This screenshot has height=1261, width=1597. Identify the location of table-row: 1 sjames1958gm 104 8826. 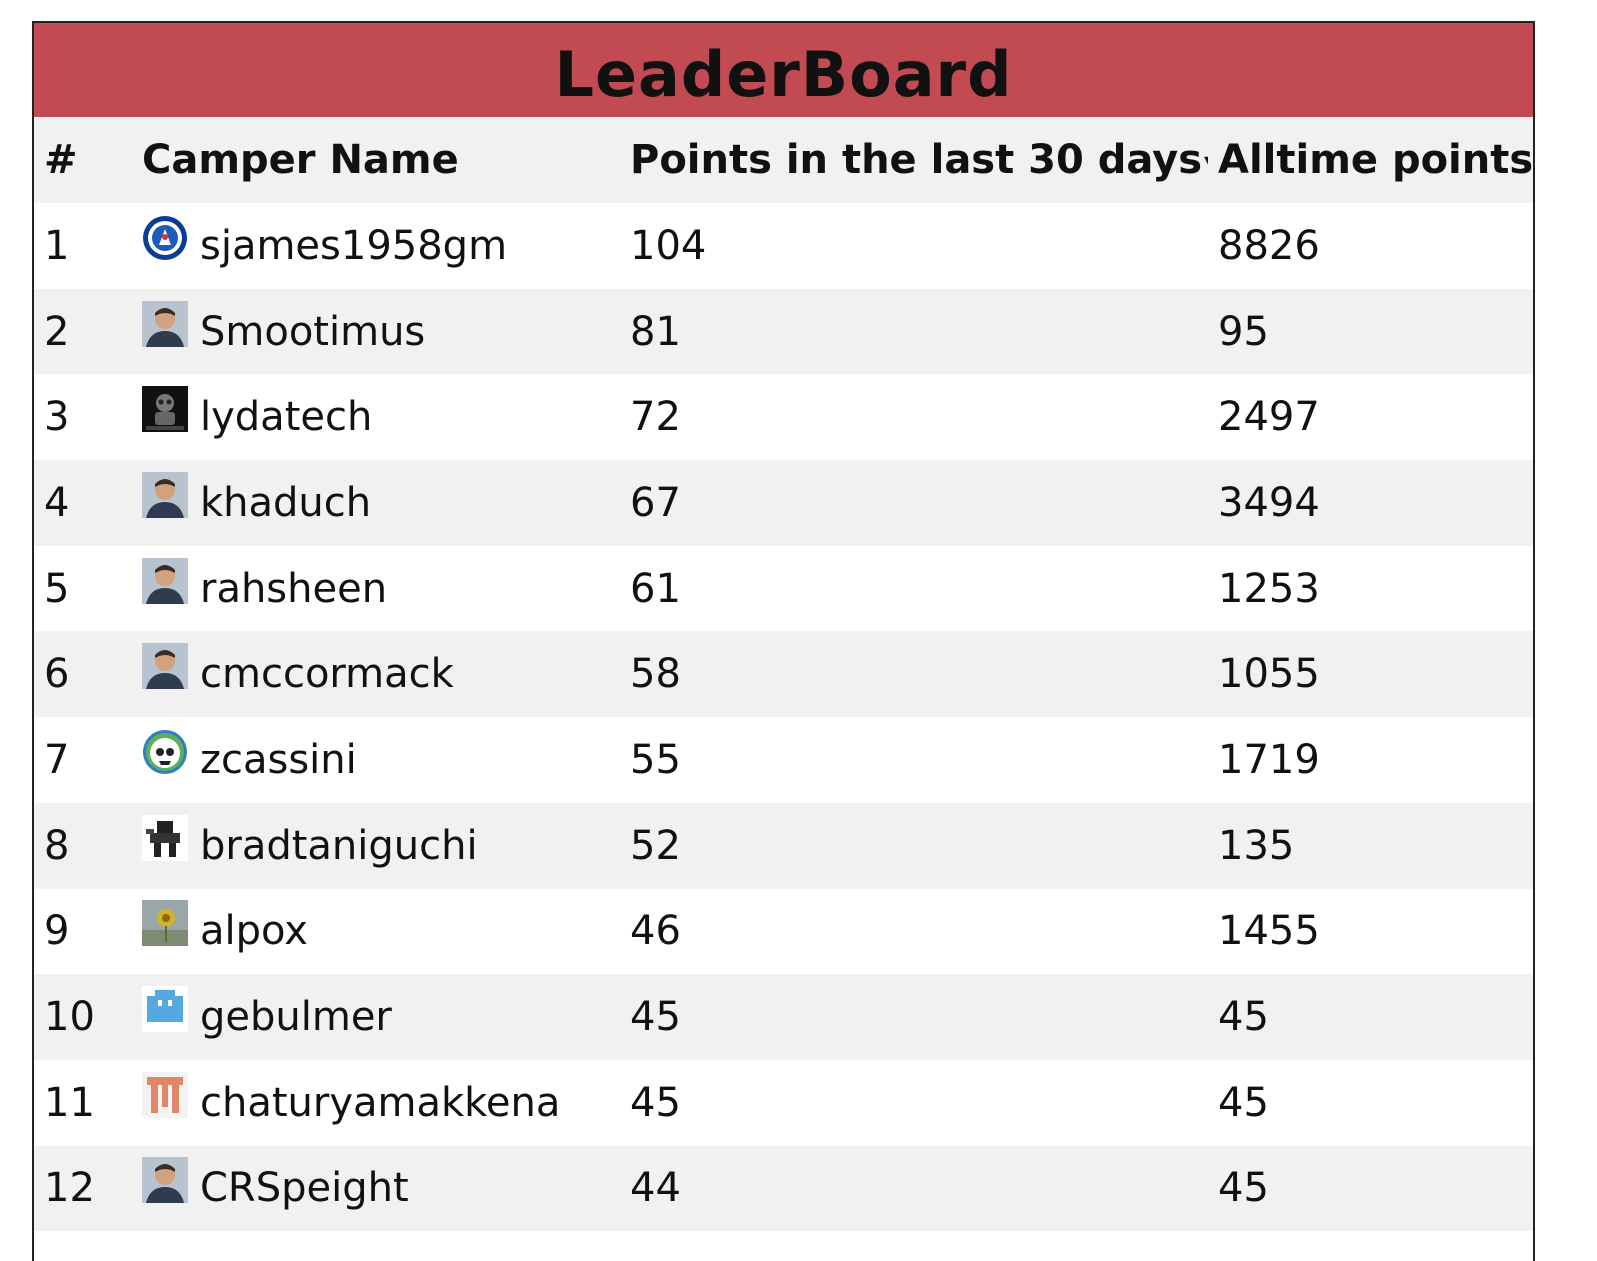
(783, 246).